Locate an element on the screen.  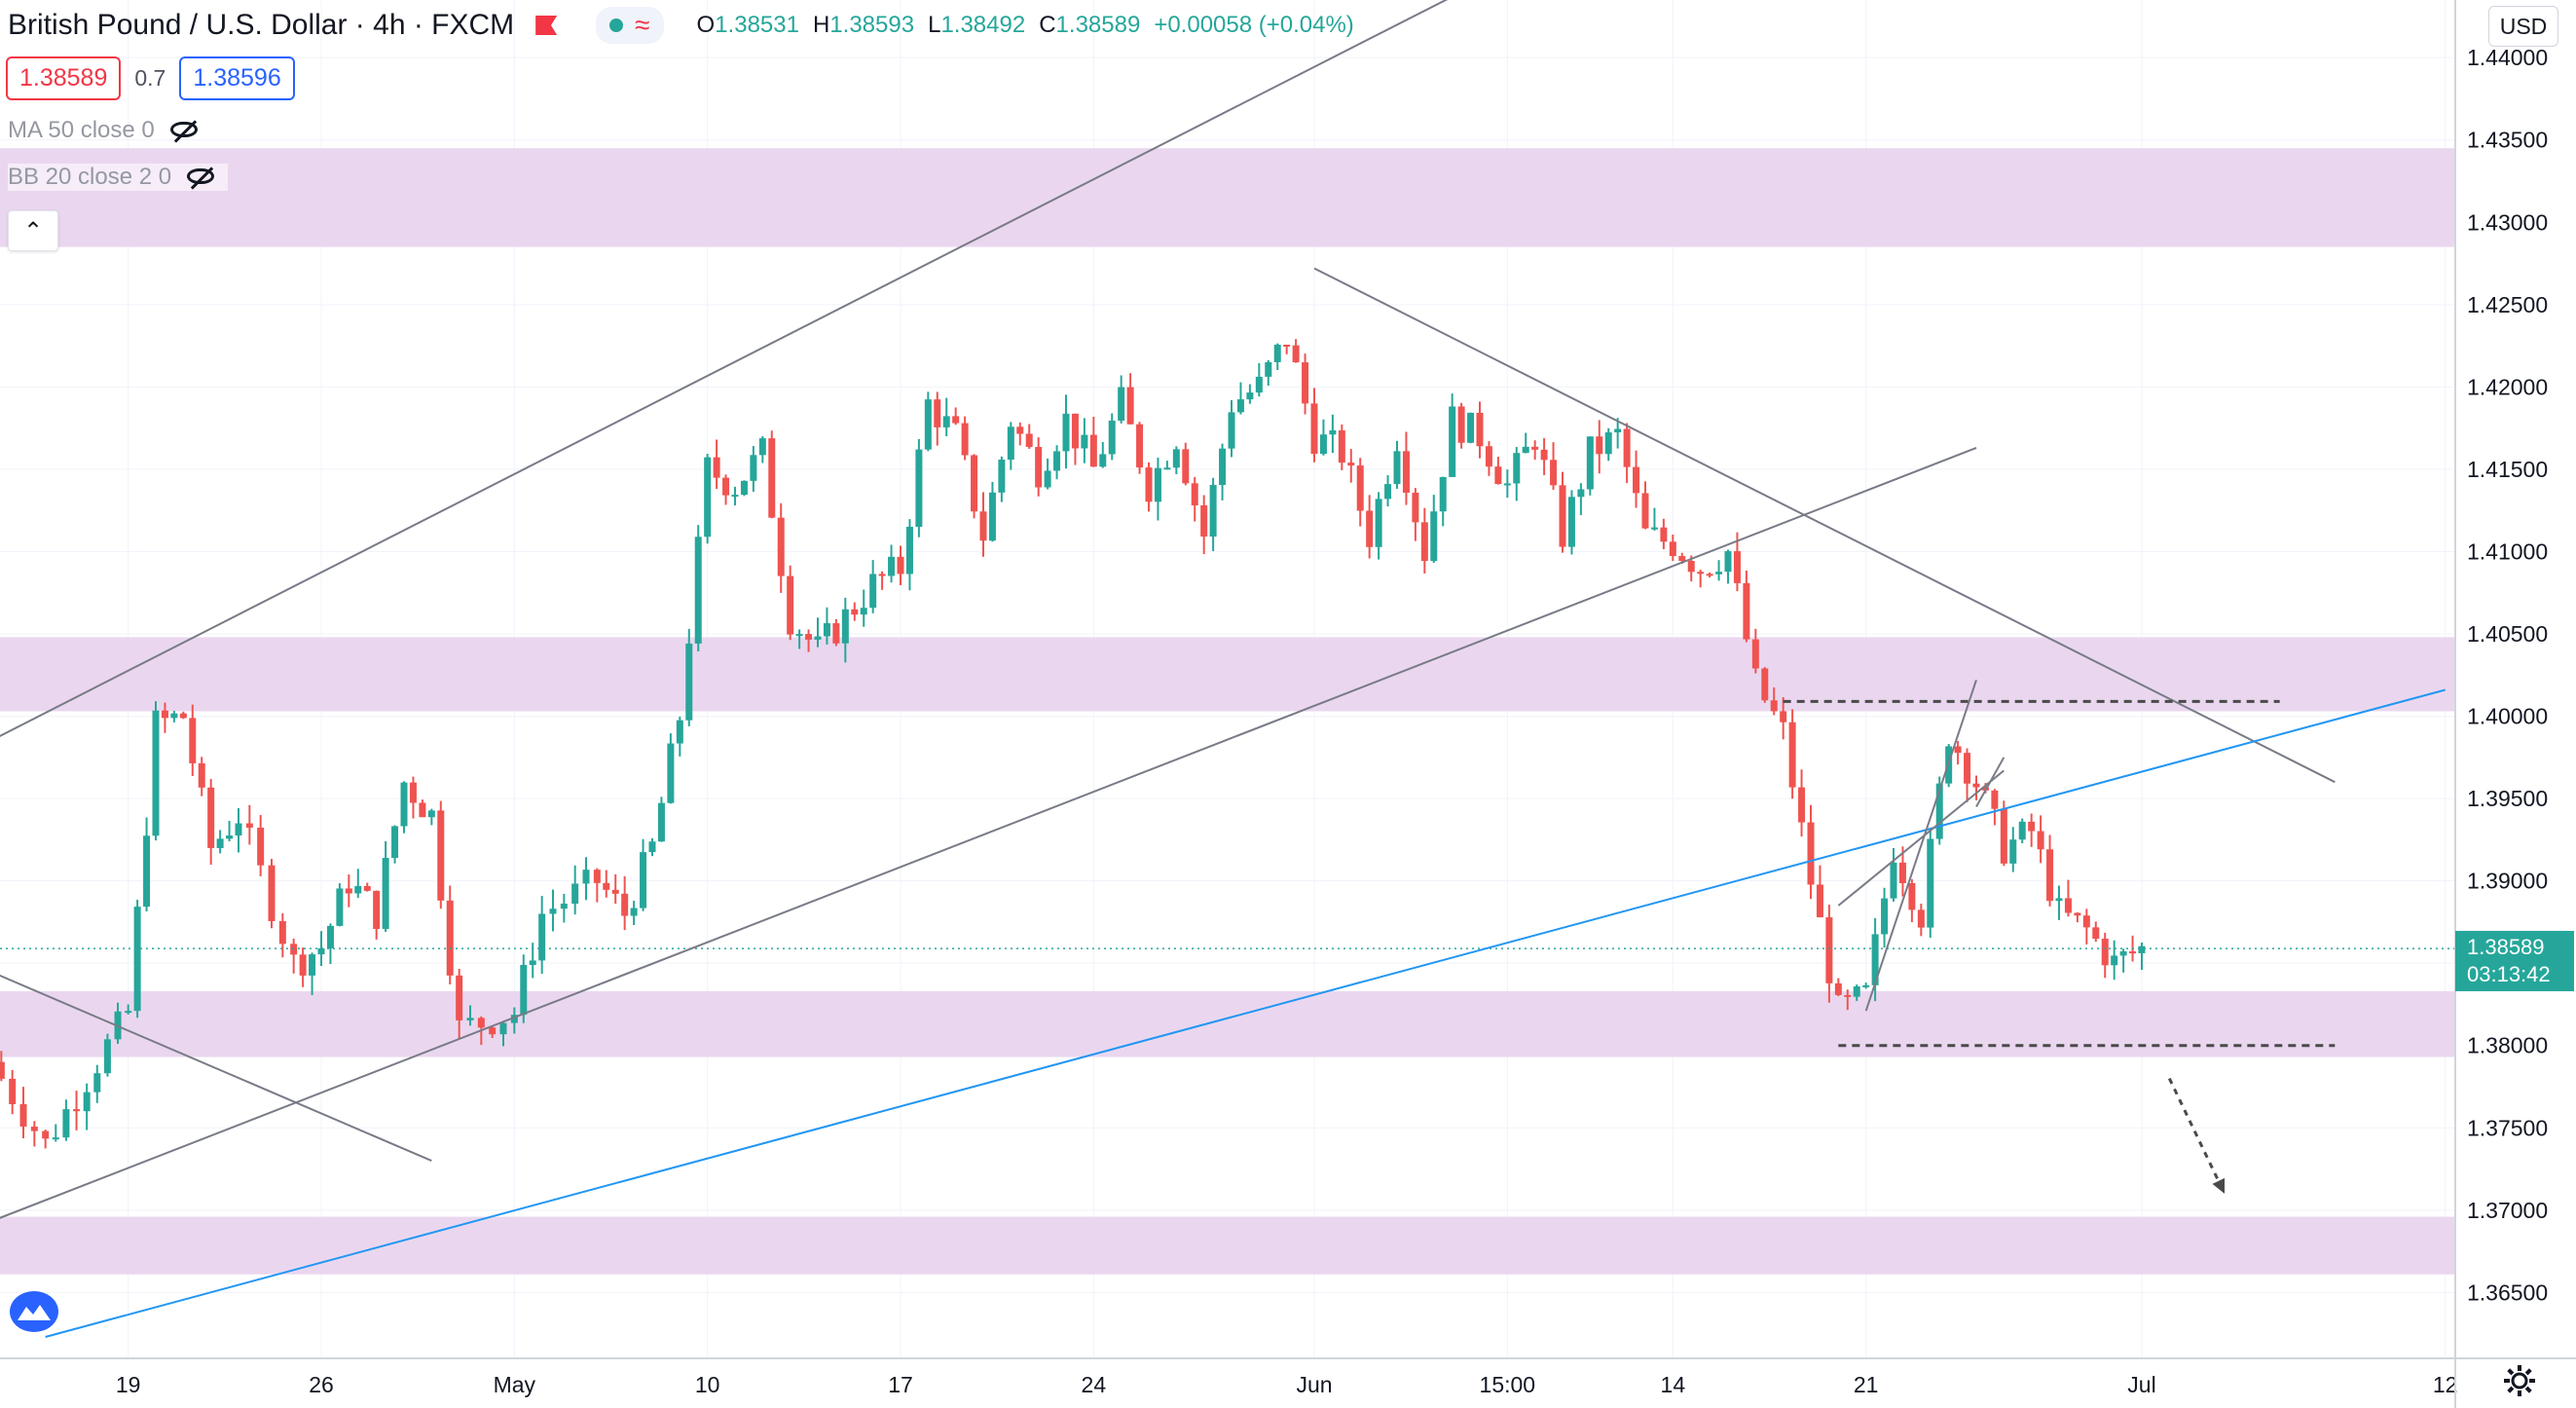
buy-price-button: 1.38596 is located at coordinates (237, 78).